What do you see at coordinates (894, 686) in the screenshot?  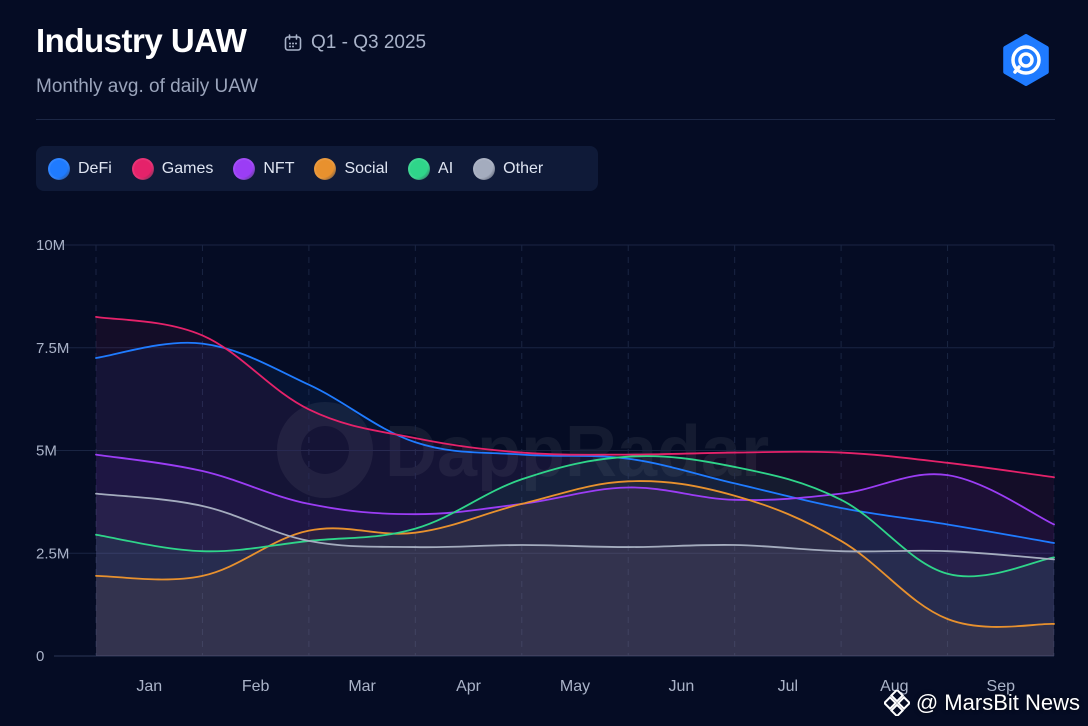 I see `x-tick-label: Aug` at bounding box center [894, 686].